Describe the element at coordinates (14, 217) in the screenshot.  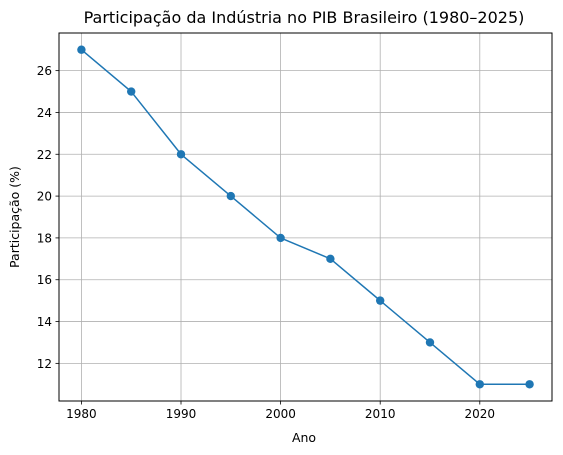
I see `y-axis-label: Participação (%)` at that location.